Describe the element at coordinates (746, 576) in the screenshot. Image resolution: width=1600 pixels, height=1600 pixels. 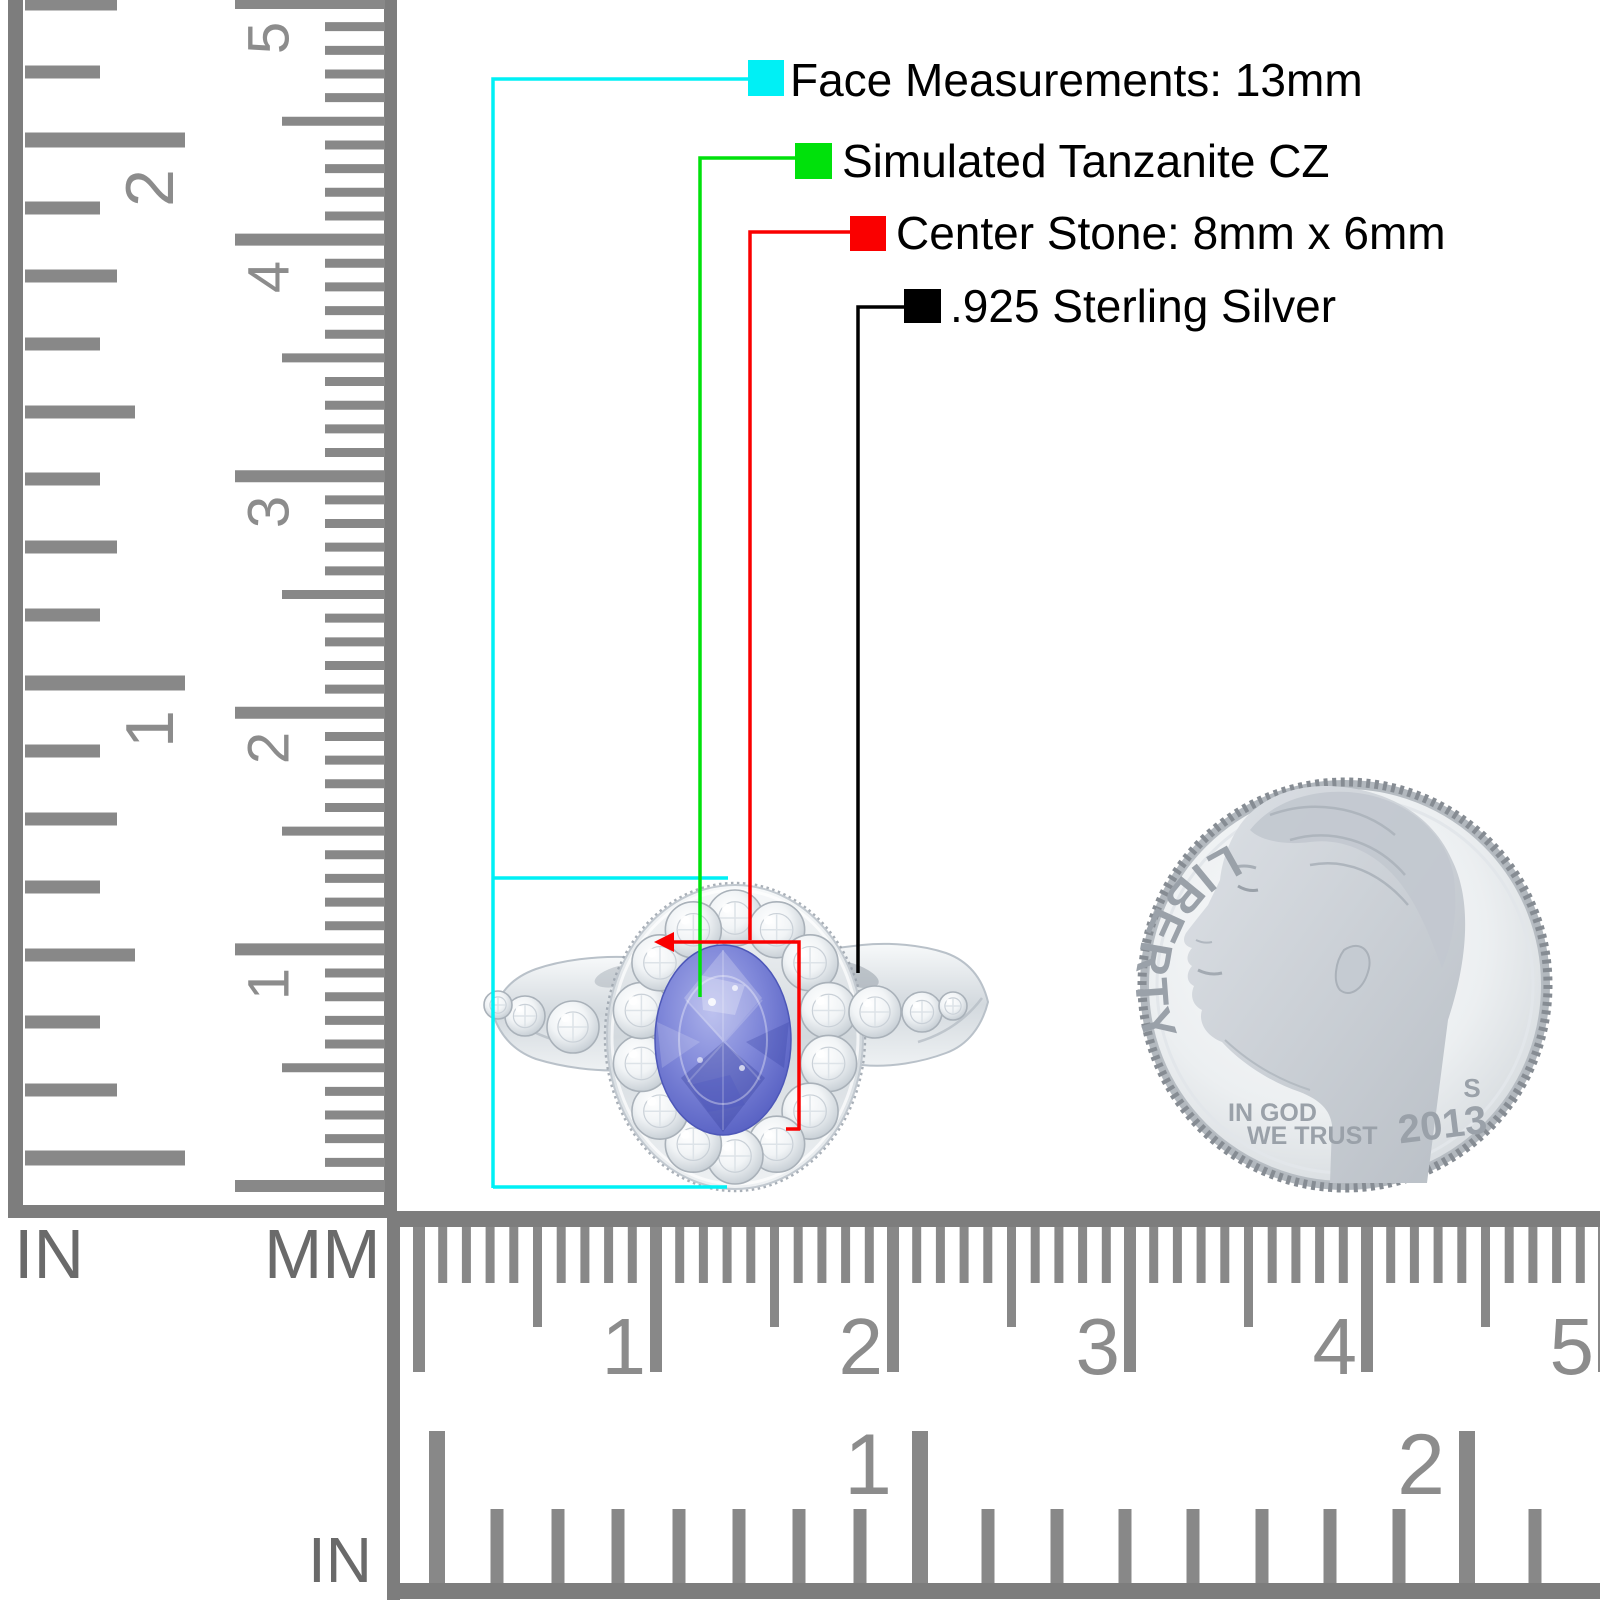
I see `callout-line-tanzanite` at that location.